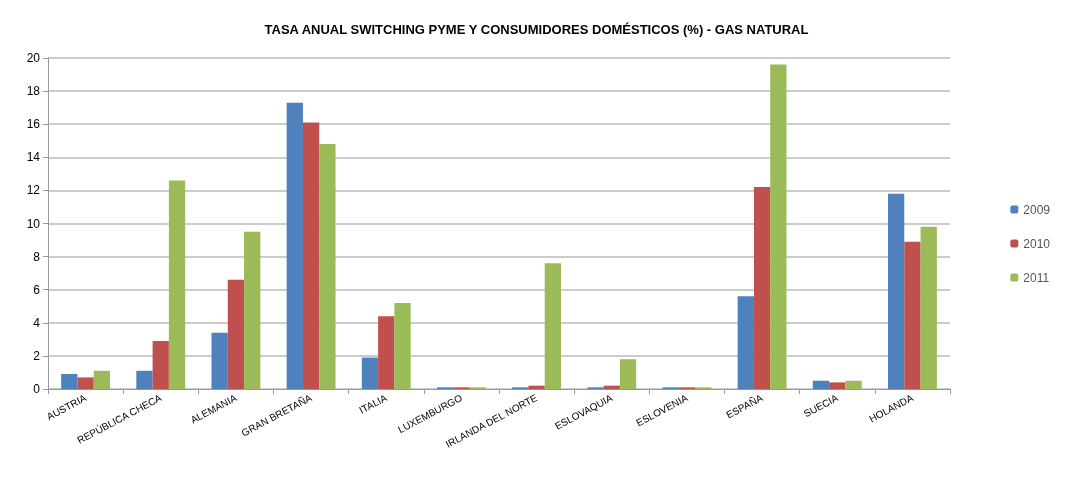 The height and width of the screenshot is (487, 1073). I want to click on y-tick-label: 10, so click(33, 223).